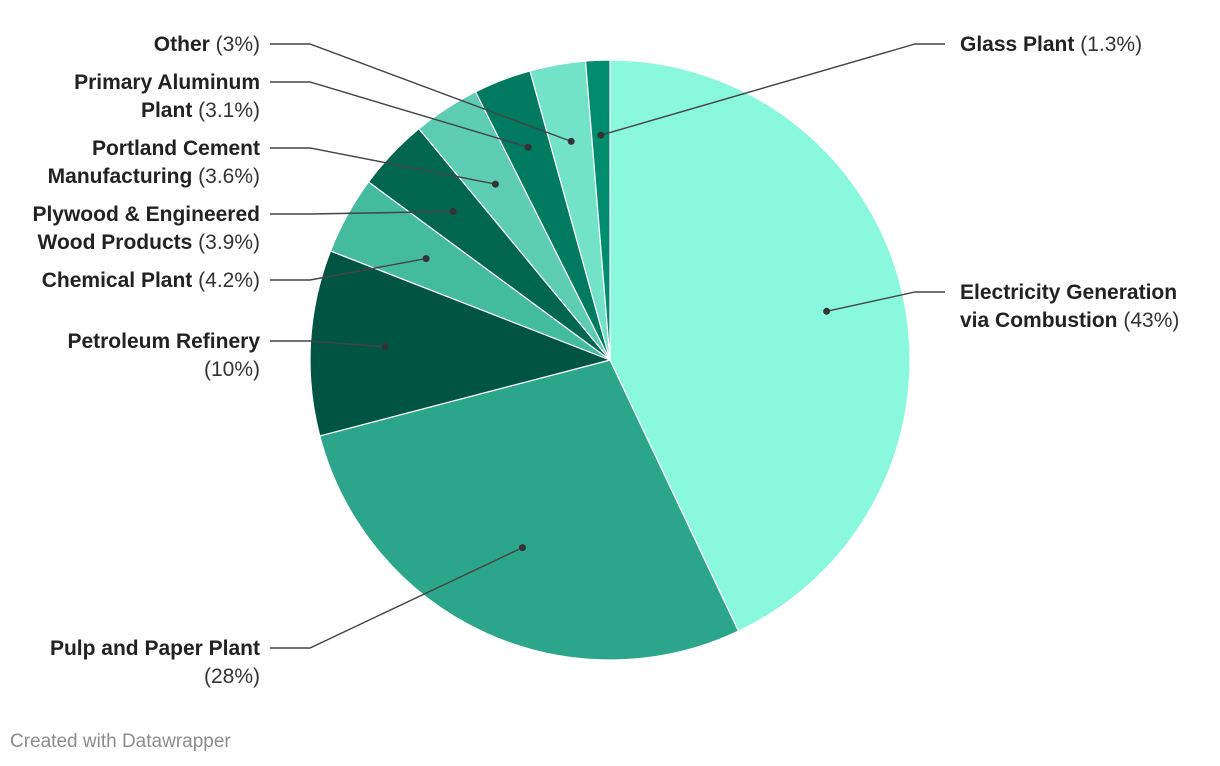 The image size is (1220, 766). I want to click on slice-label: Pulp and Paper Plant, so click(155, 648).